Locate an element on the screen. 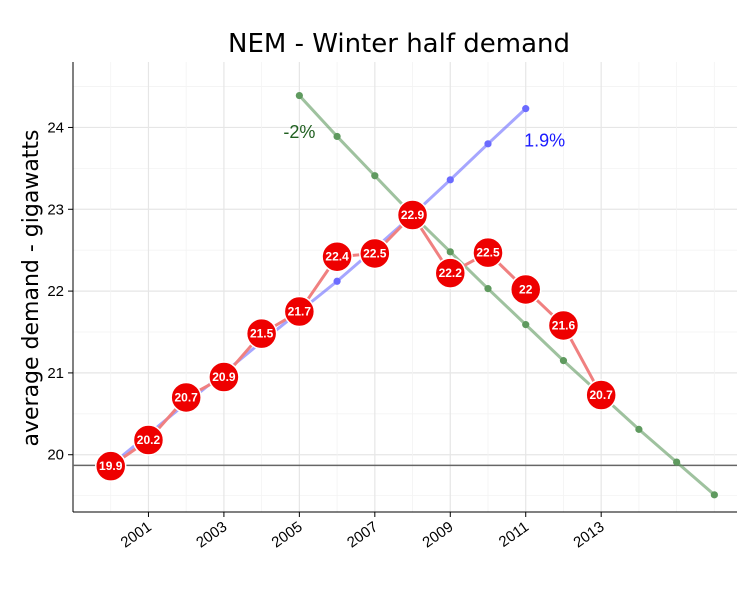  data-label: 19.9 is located at coordinates (111, 466).